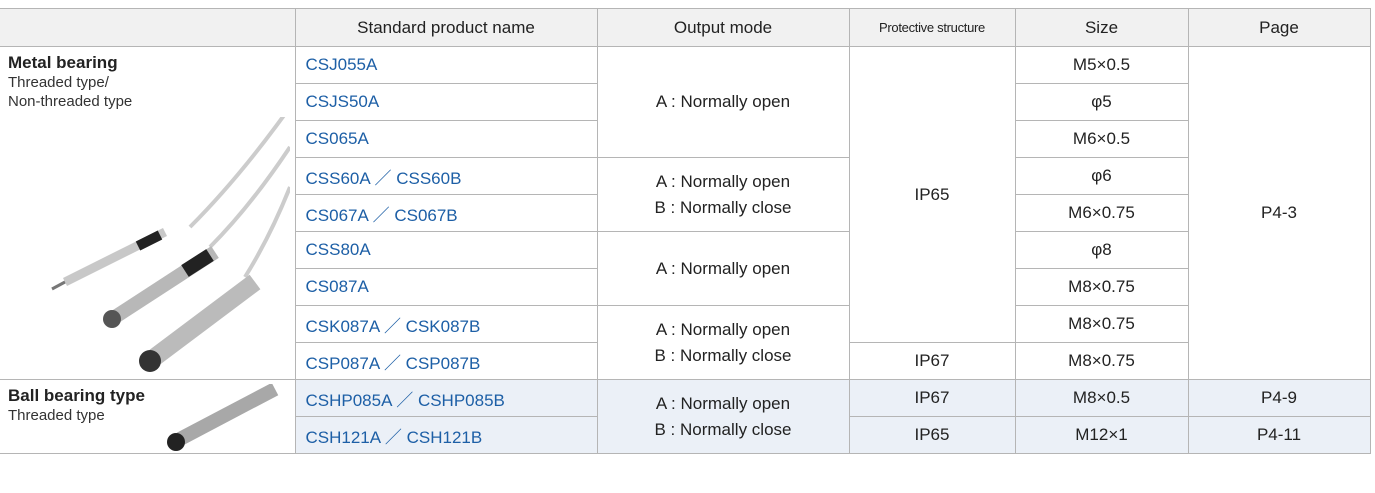 The height and width of the screenshot is (493, 1375). I want to click on product-name: CSHP085A ／ CSHP085B, so click(446, 398).